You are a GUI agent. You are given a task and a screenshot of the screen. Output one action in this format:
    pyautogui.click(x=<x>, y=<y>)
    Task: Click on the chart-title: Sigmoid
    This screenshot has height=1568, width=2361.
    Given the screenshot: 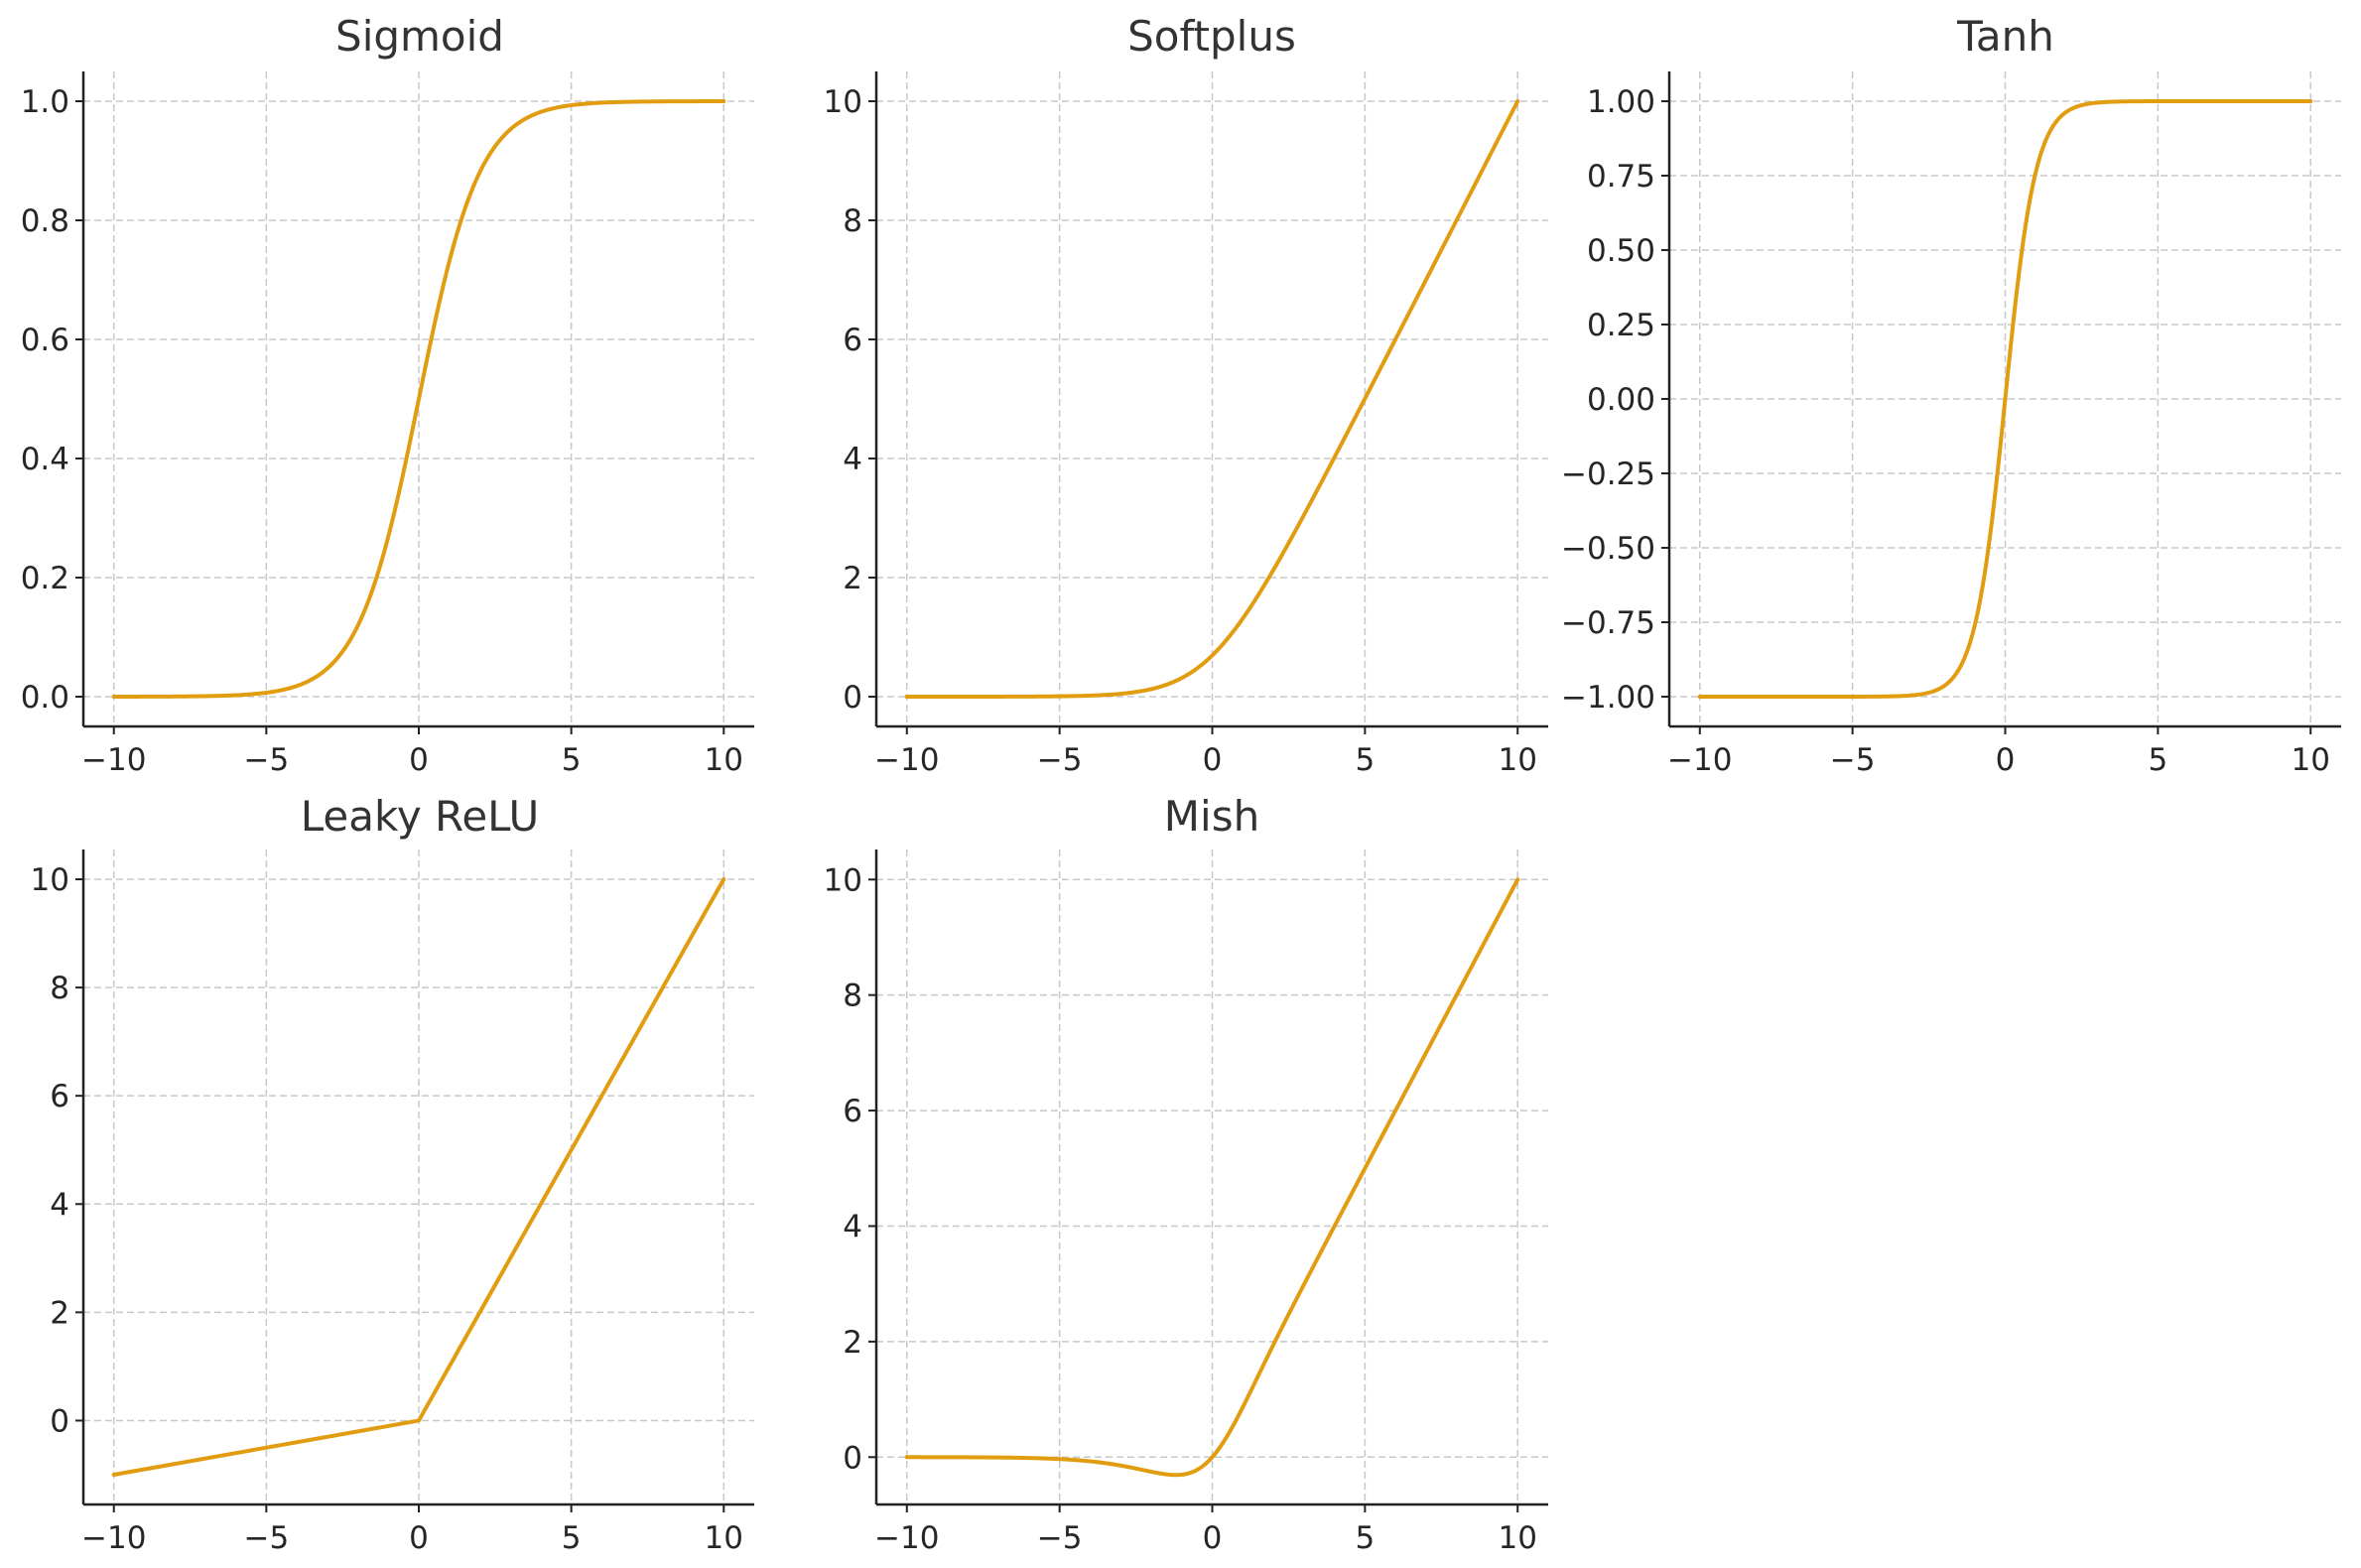 What is the action you would take?
    pyautogui.click(x=419, y=36)
    